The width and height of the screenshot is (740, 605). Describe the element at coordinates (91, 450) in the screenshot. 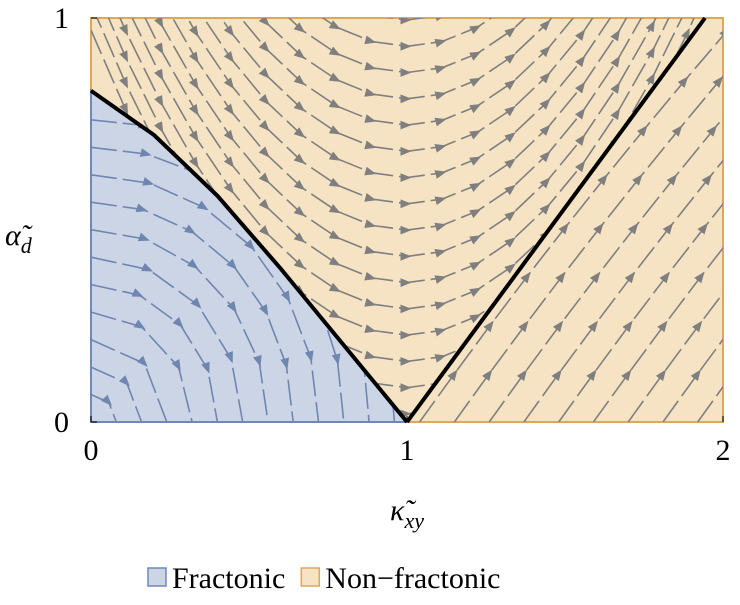

I see `x-tick-label: 0` at that location.